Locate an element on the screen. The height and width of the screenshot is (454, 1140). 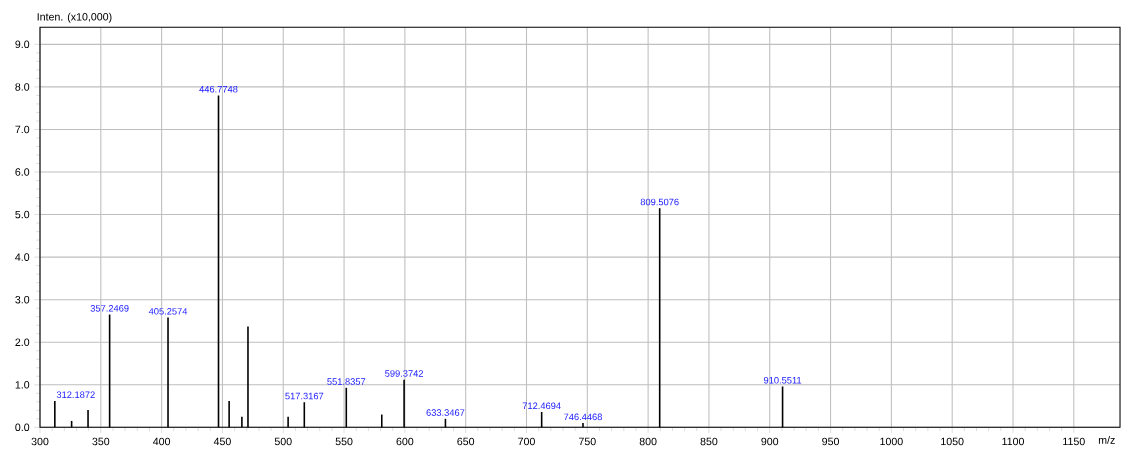
x-tick-label: 700 is located at coordinates (526, 441).